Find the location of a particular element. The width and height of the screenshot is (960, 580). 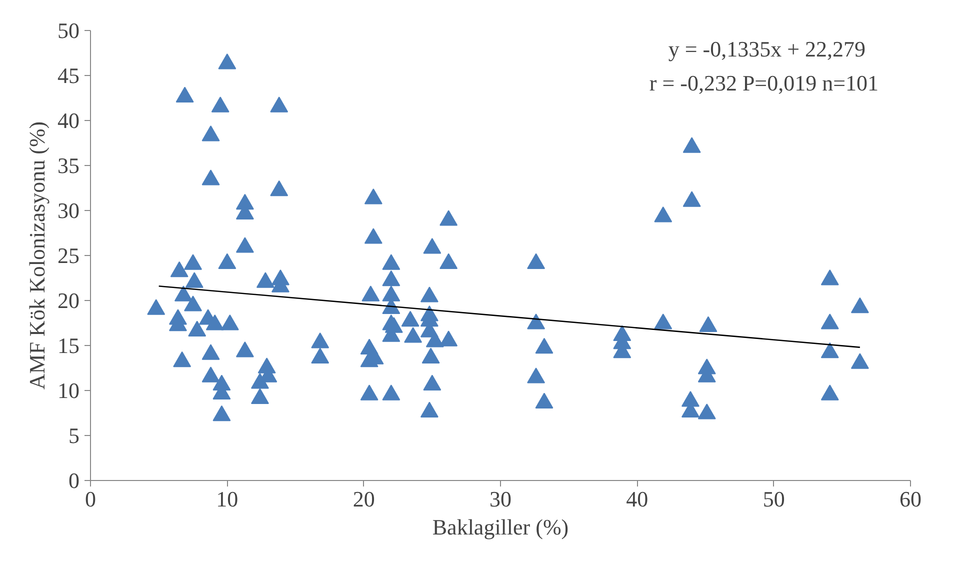

y-tick-label: 5 is located at coordinates (74, 435).